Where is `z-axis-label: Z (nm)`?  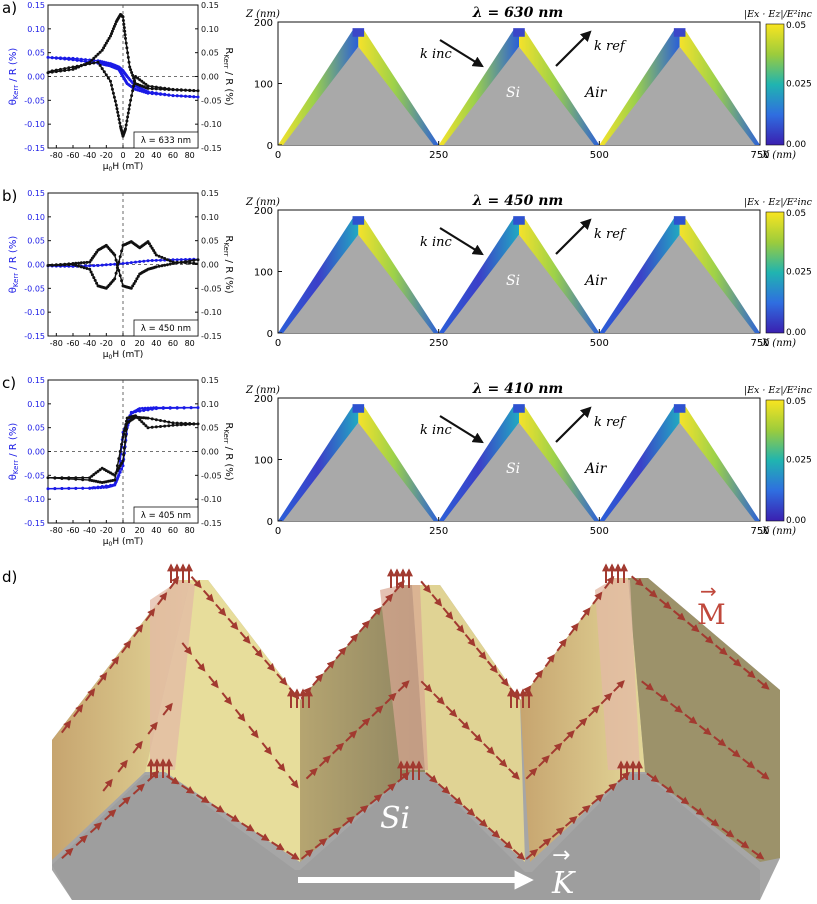 z-axis-label: Z (nm) is located at coordinates (262, 390).